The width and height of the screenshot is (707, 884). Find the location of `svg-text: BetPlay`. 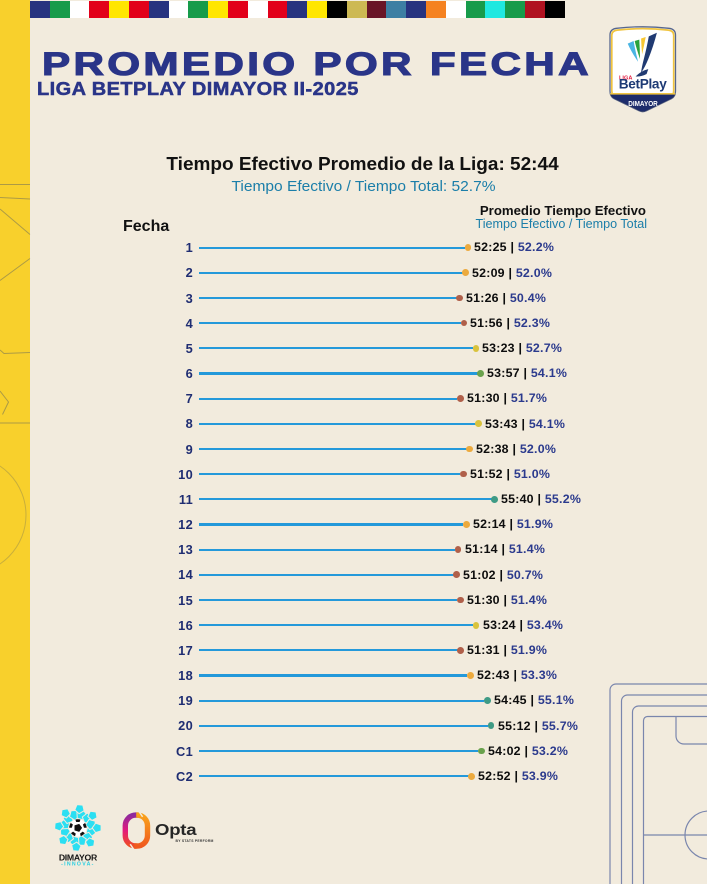

svg-text: BetPlay is located at coordinates (643, 83).